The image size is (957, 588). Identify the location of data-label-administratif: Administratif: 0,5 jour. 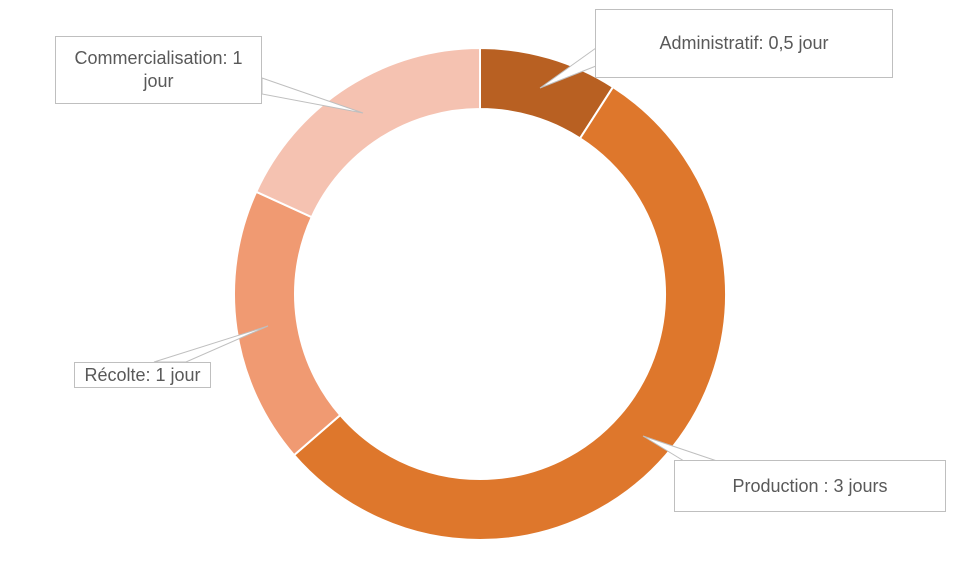
(744, 43).